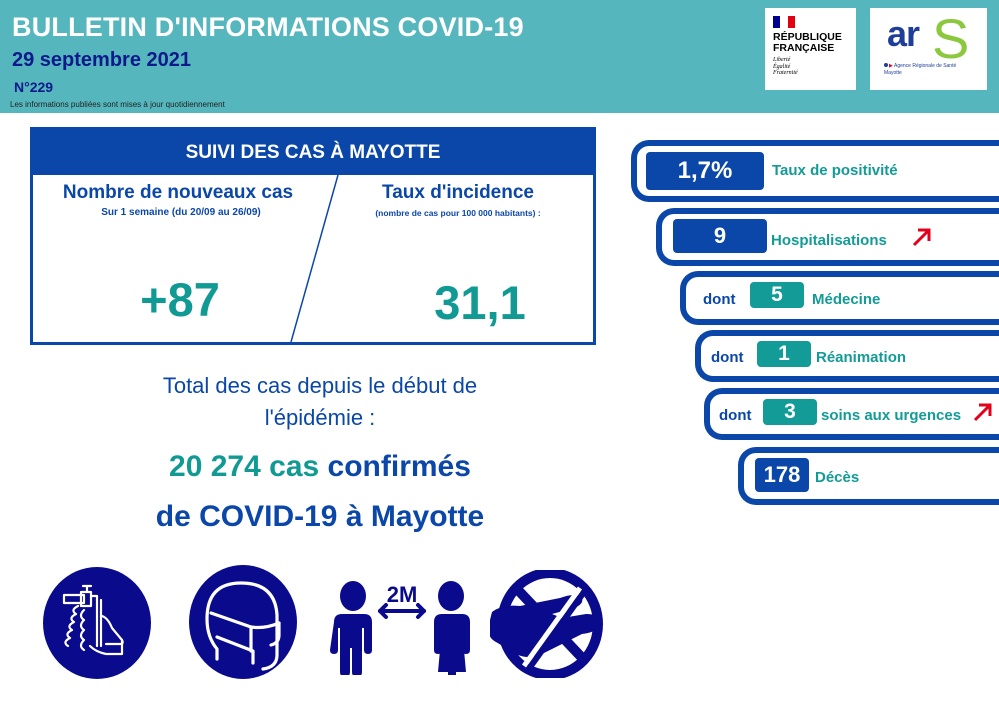 The image size is (999, 709). Describe the element at coordinates (782, 60) in the screenshot. I see `motto-liberte: Liberté` at that location.